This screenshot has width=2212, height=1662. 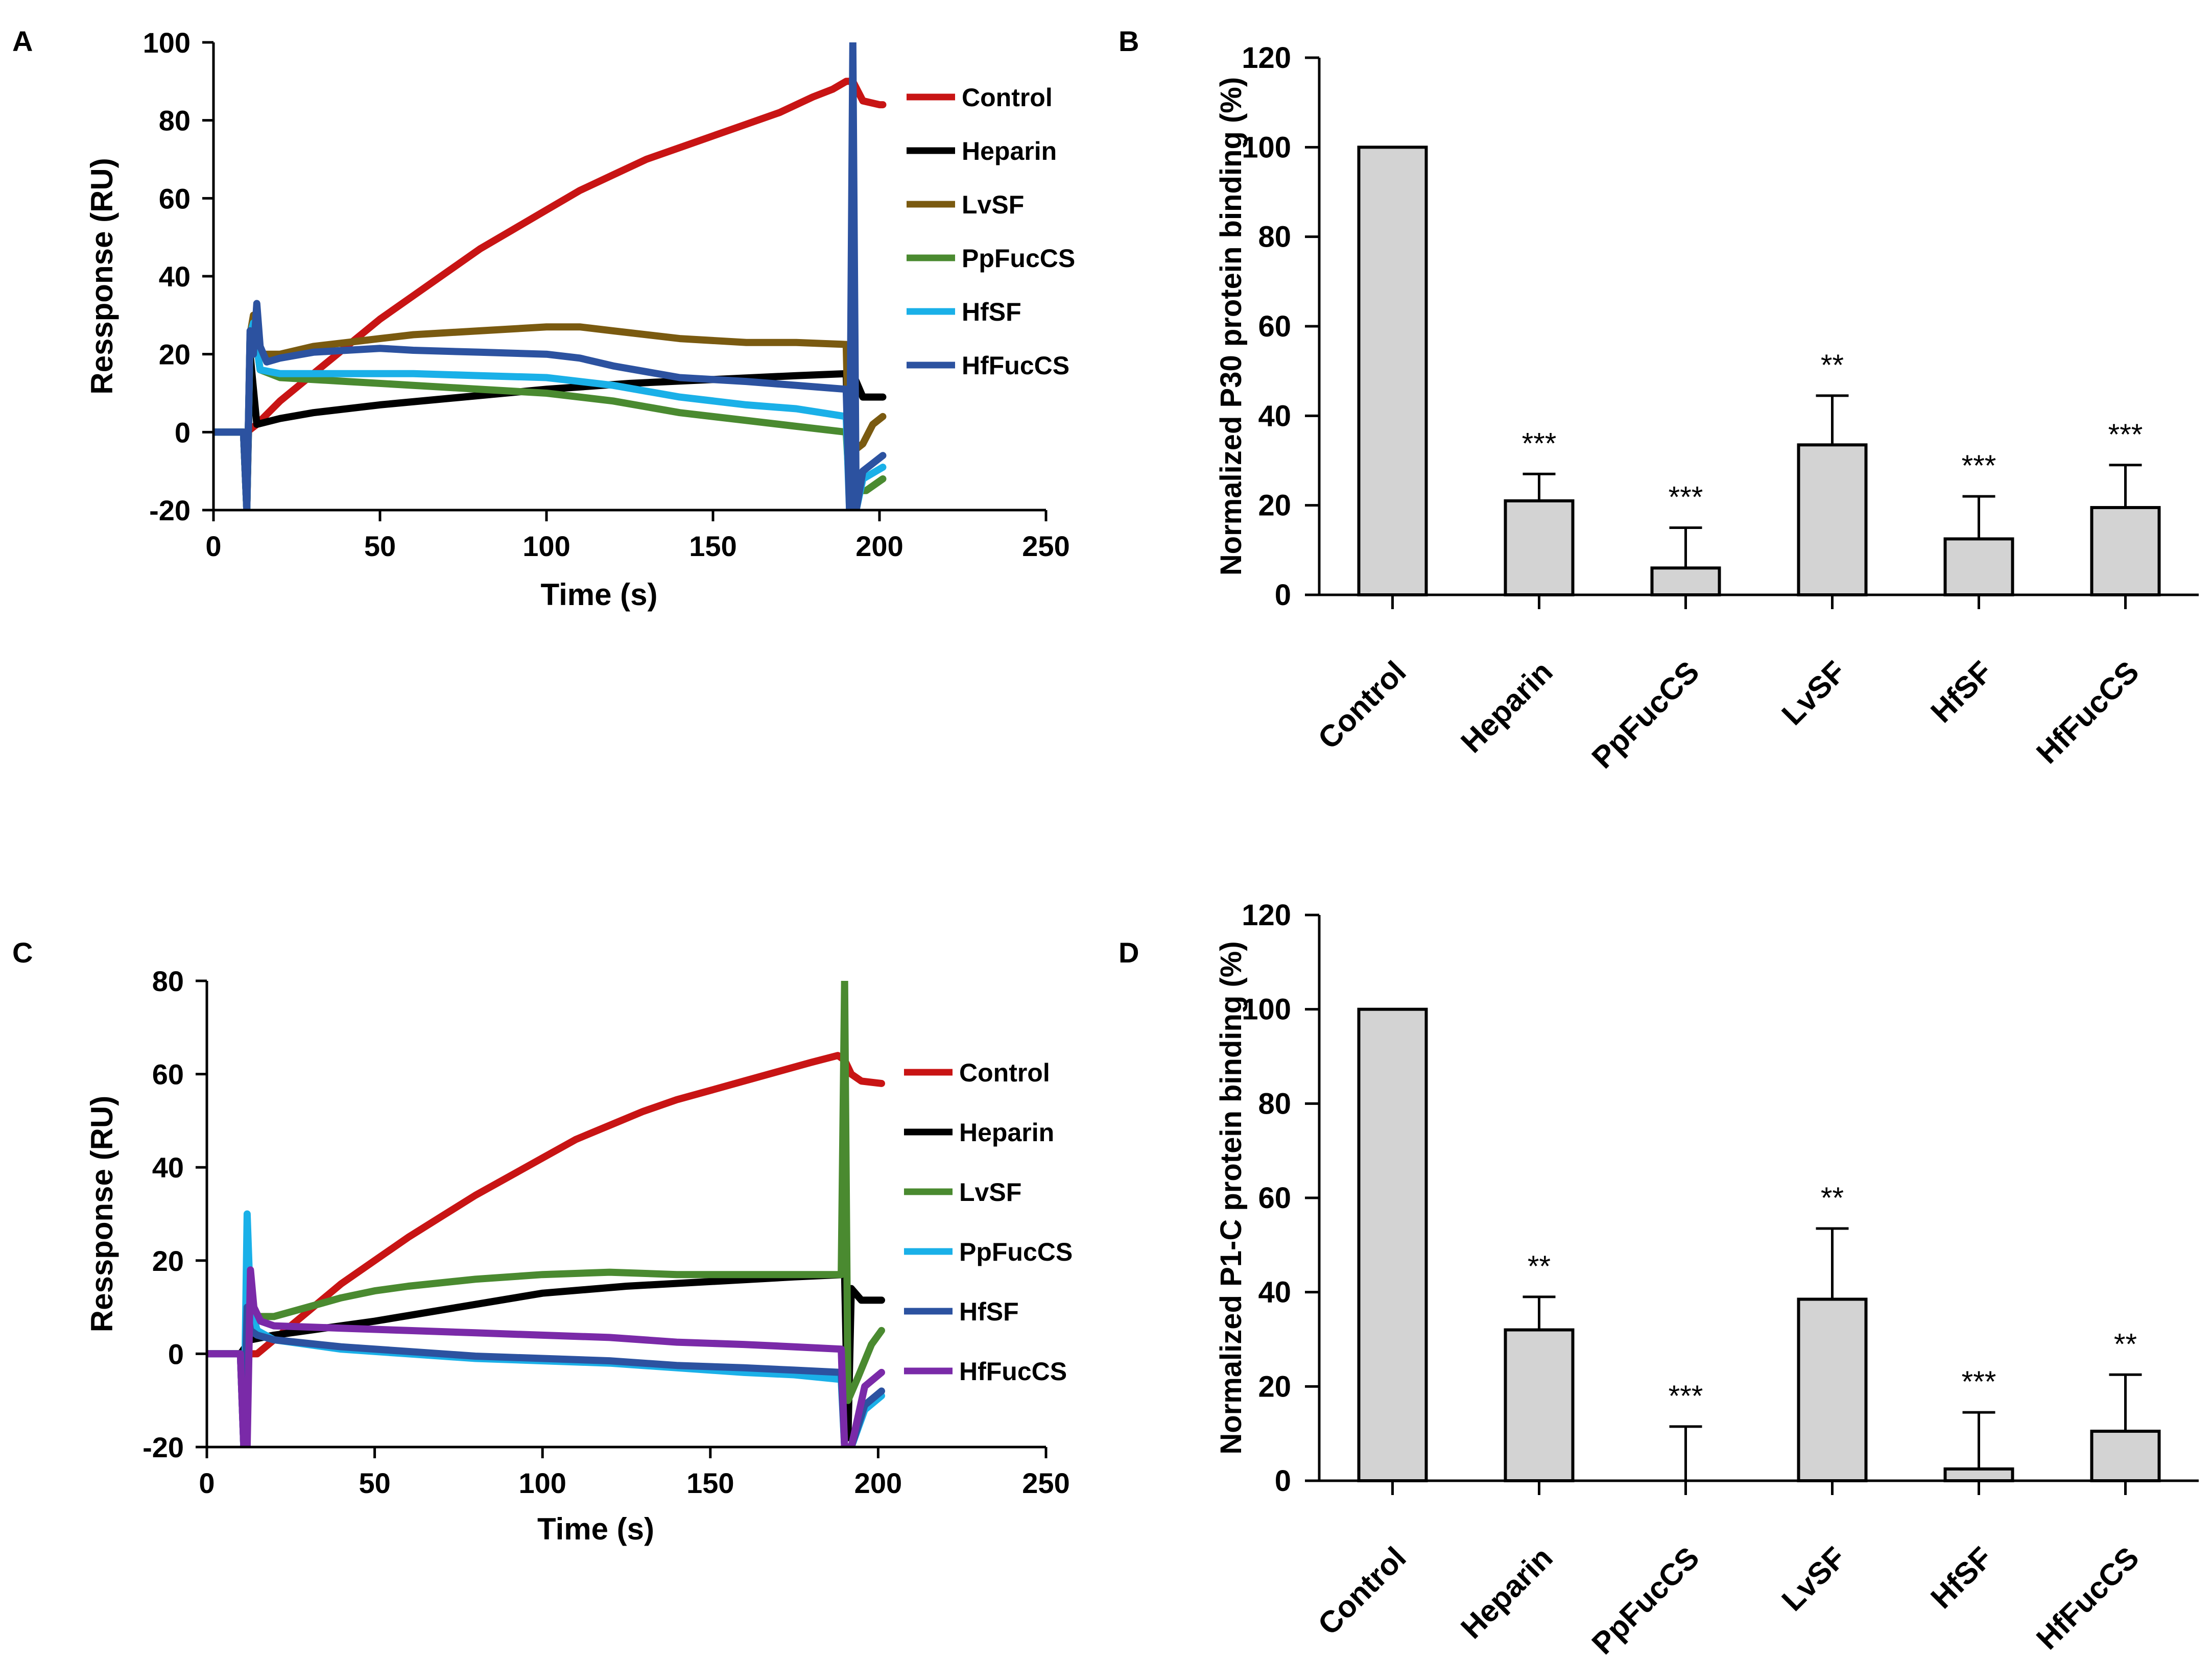 What do you see at coordinates (2125, 434) in the screenshot?
I see `significance-hffuccs: ***` at bounding box center [2125, 434].